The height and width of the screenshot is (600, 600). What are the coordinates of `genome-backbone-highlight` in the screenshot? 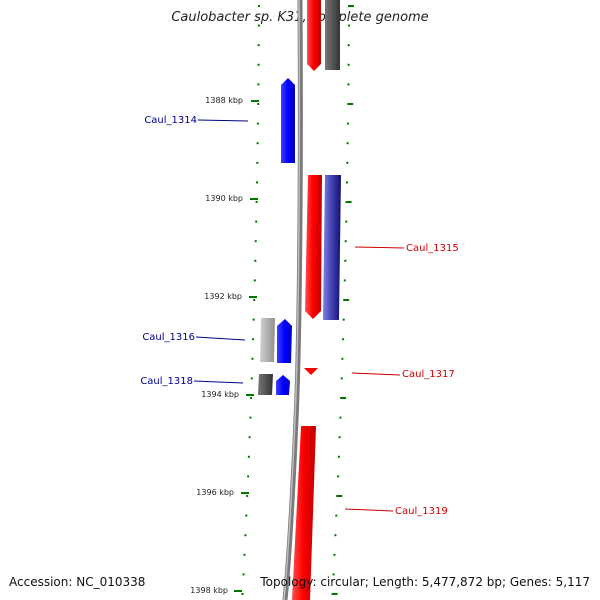 It's located at (292, 300).